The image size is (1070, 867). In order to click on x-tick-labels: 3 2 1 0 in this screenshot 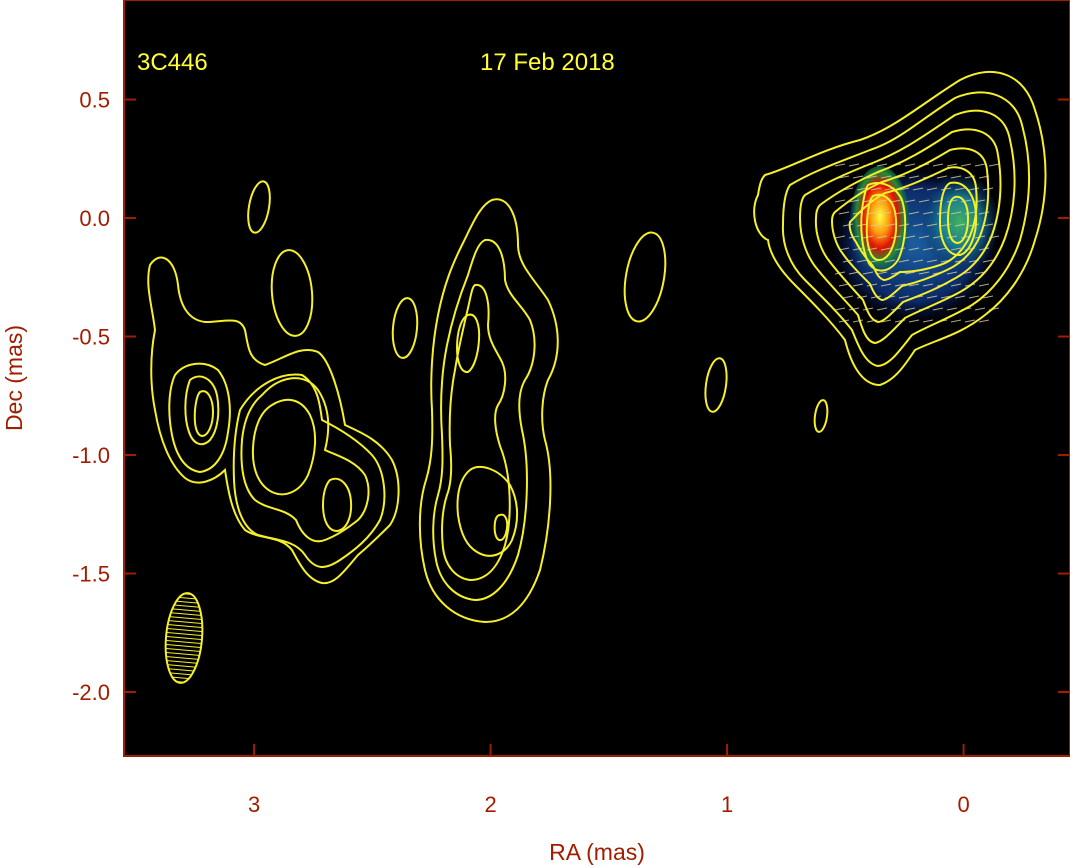, I will do `click(609, 804)`.